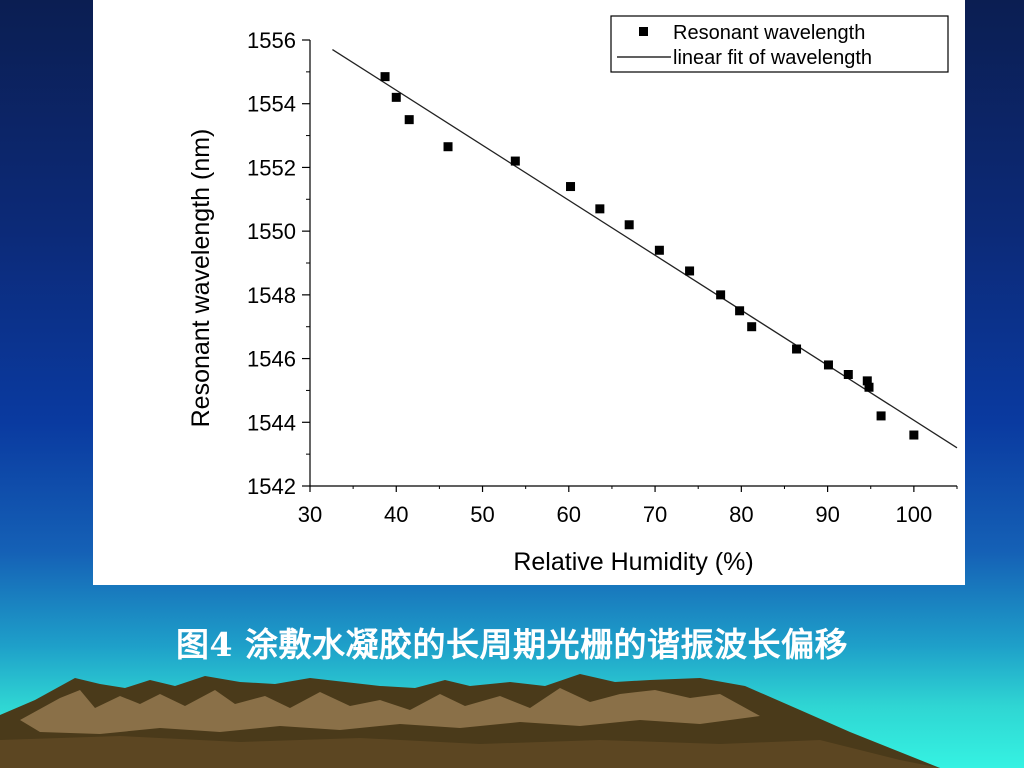 The height and width of the screenshot is (768, 1024). What do you see at coordinates (482, 514) in the screenshot?
I see `x-tick-label: 50` at bounding box center [482, 514].